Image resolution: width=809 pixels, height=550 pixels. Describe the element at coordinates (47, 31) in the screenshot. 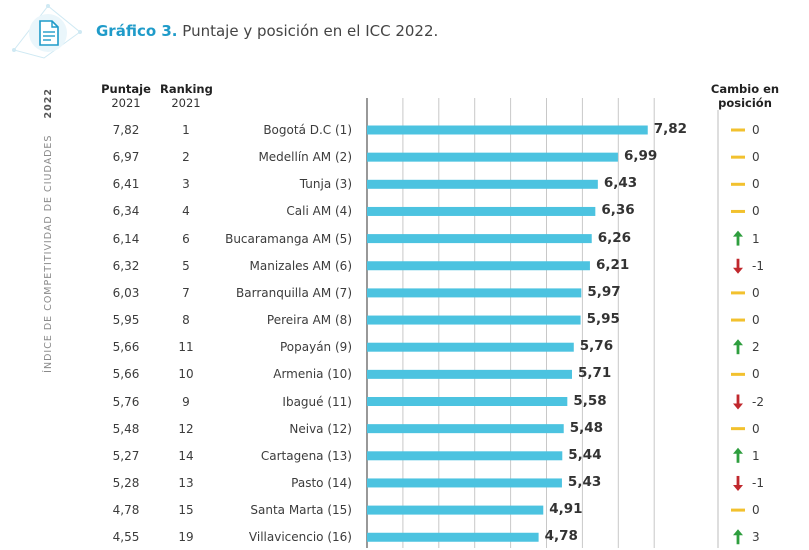

I see `document-icon` at that location.